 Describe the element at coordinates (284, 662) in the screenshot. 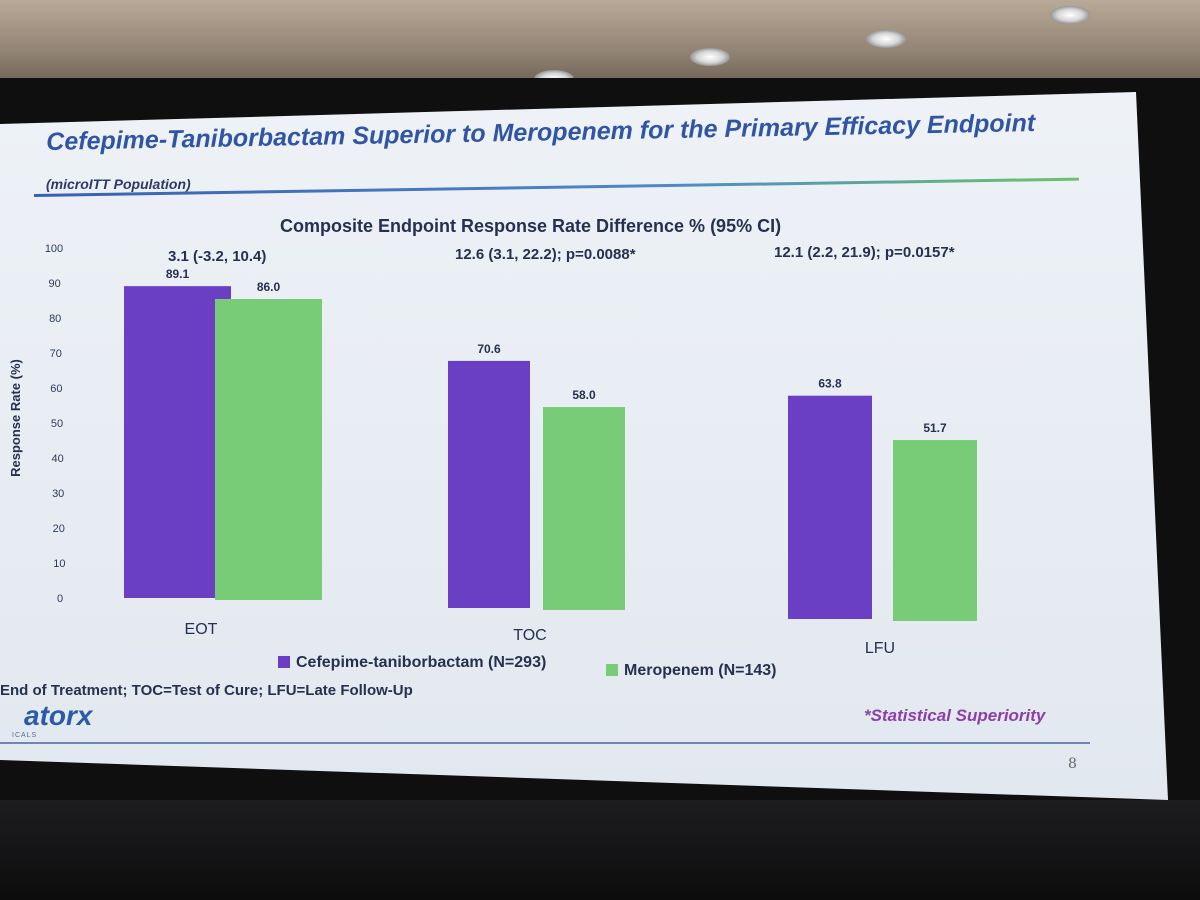

I see `legend-swatch-cefepime` at that location.